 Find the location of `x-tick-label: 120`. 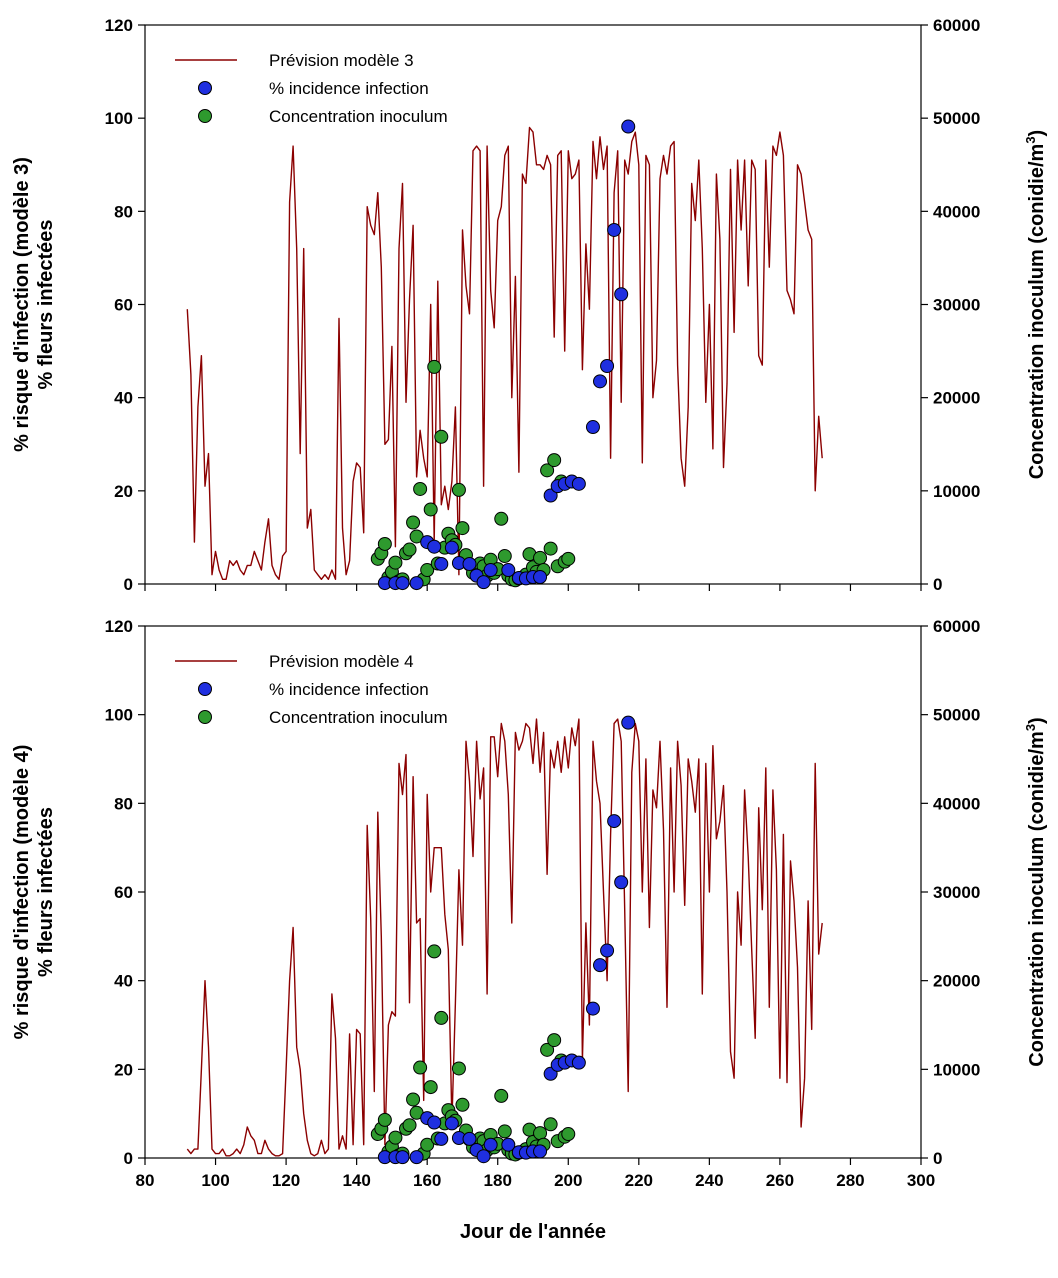

x-tick-label: 120 is located at coordinates (286, 1180).